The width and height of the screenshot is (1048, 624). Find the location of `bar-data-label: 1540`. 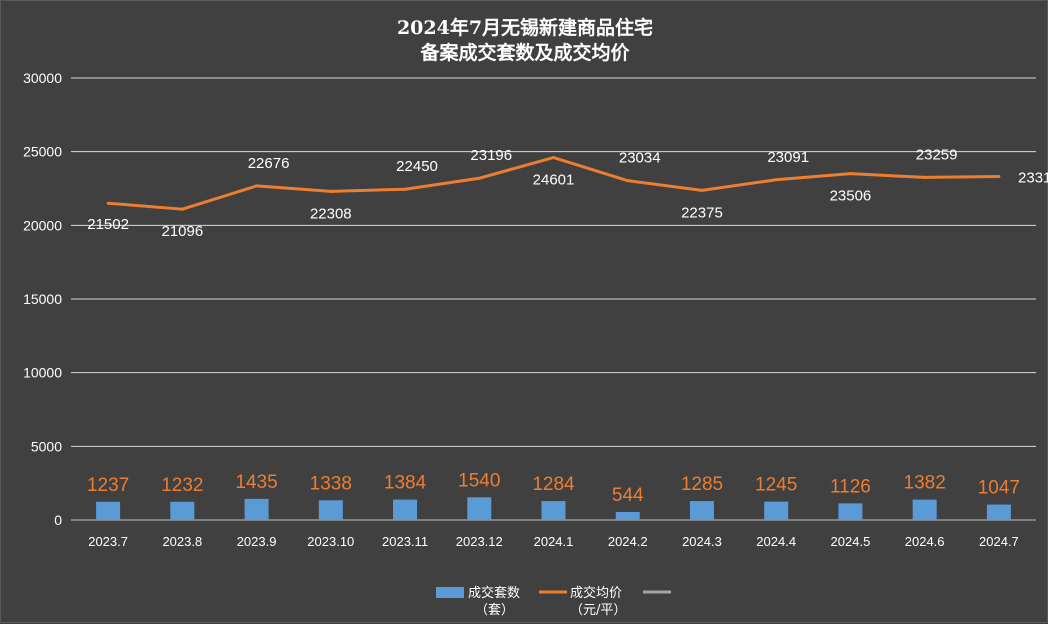

bar-data-label: 1540 is located at coordinates (479, 480).